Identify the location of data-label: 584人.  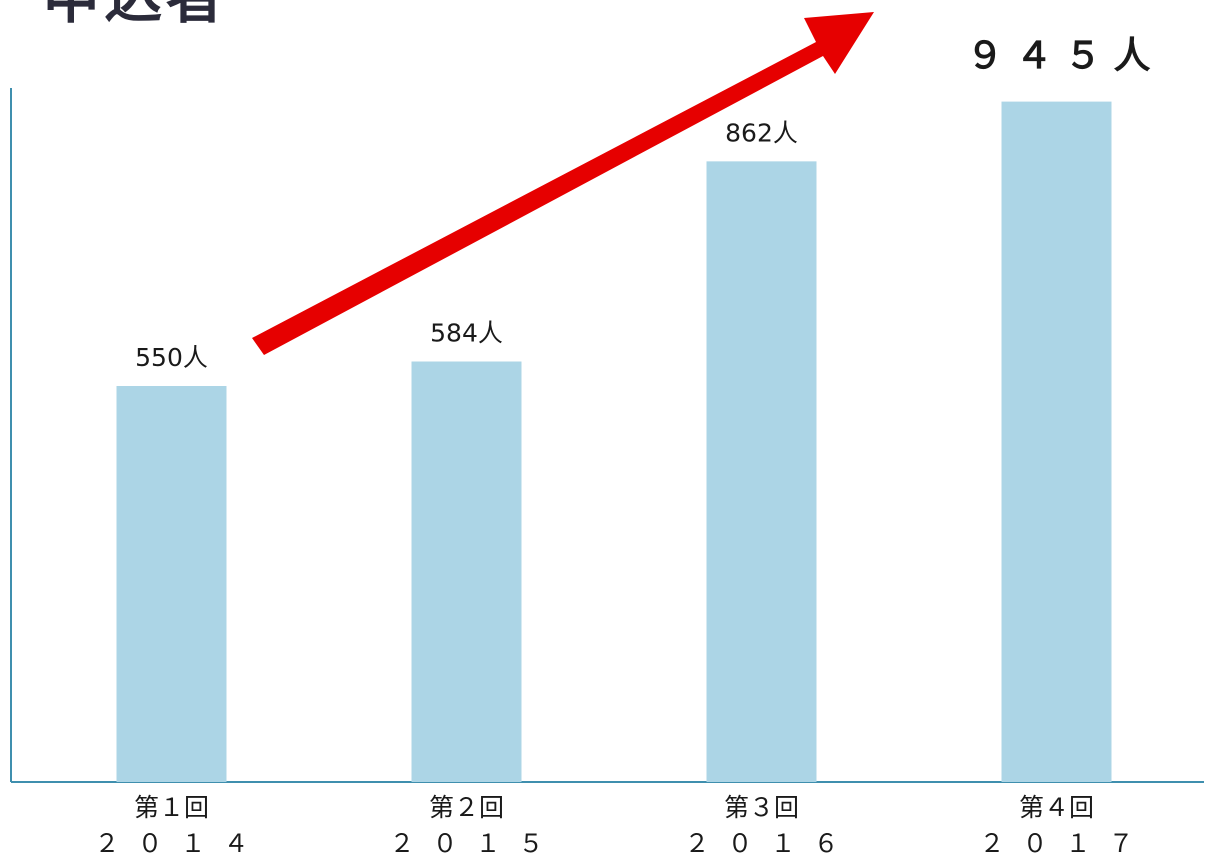
(466, 333).